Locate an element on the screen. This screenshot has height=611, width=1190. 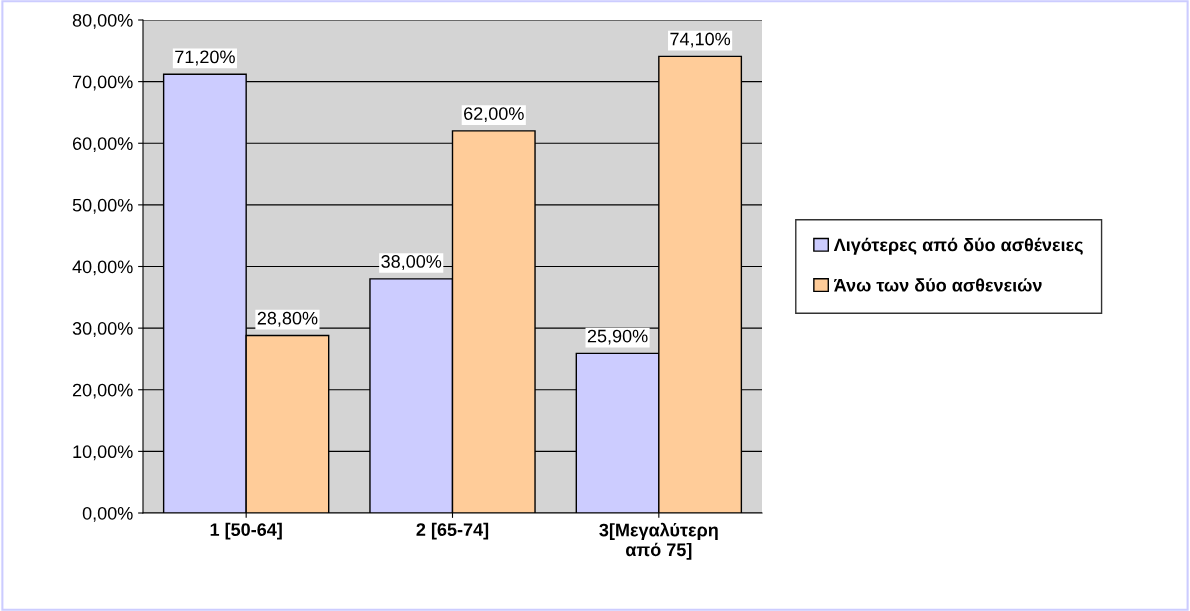
y-tick-label: 0,00% is located at coordinates (107, 514).